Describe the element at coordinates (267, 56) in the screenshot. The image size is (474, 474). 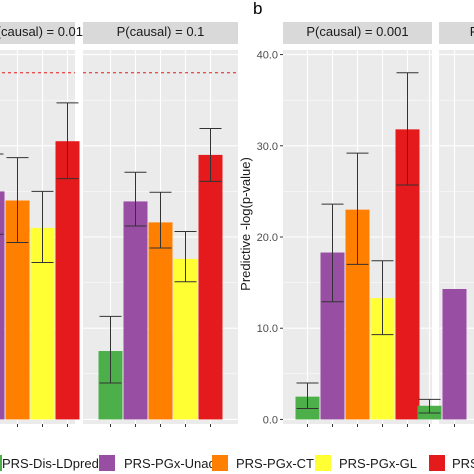
I see `y-tick-label: 40.0` at that location.